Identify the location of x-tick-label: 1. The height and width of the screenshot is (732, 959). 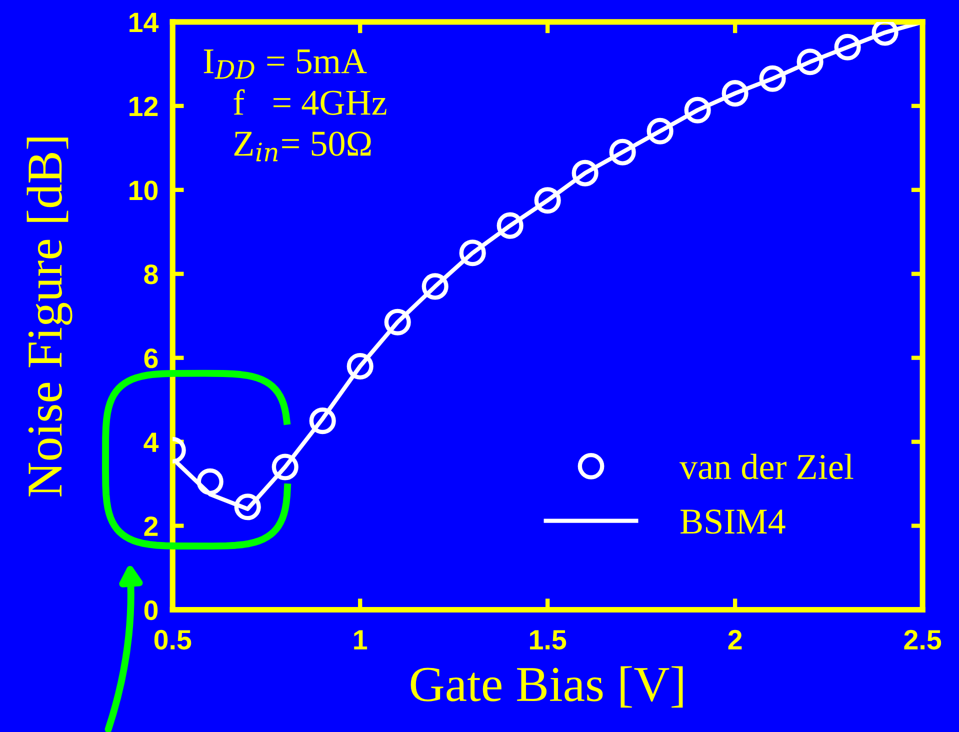
(361, 640).